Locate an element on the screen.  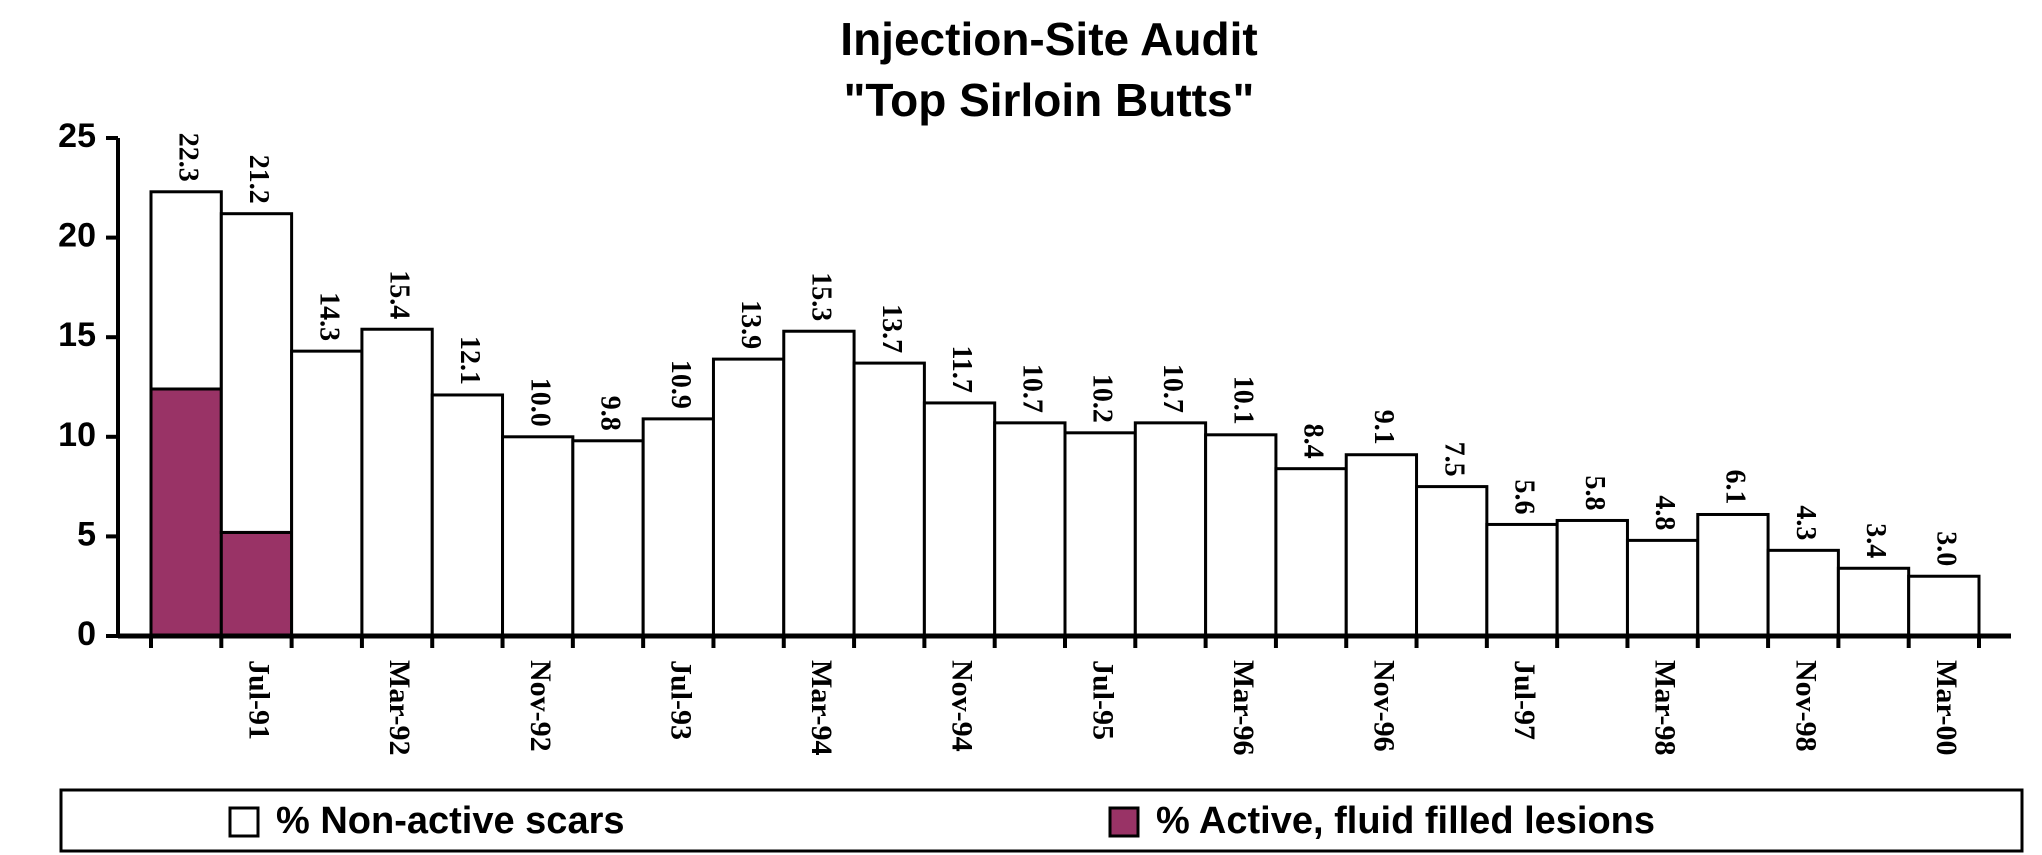
y-tick-label: 0 is located at coordinates (86, 634).